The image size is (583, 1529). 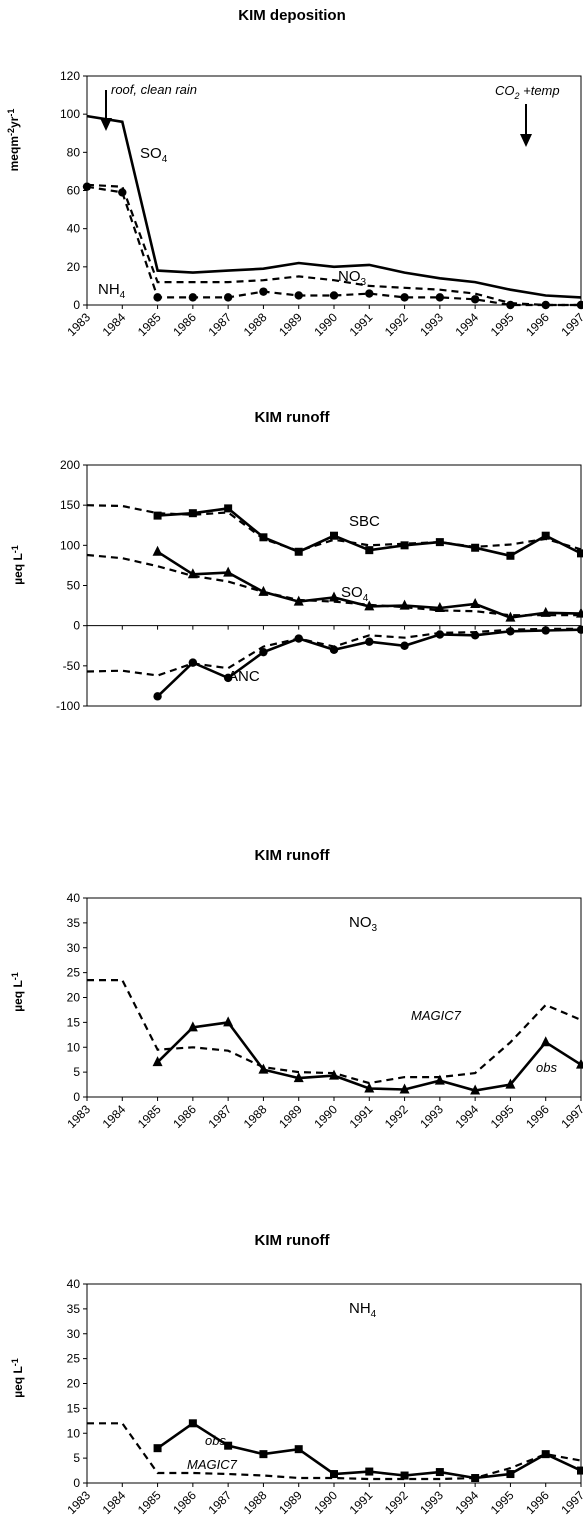 What do you see at coordinates (114, 1502) in the screenshot?
I see `x-tick-label: 1984` at bounding box center [114, 1502].